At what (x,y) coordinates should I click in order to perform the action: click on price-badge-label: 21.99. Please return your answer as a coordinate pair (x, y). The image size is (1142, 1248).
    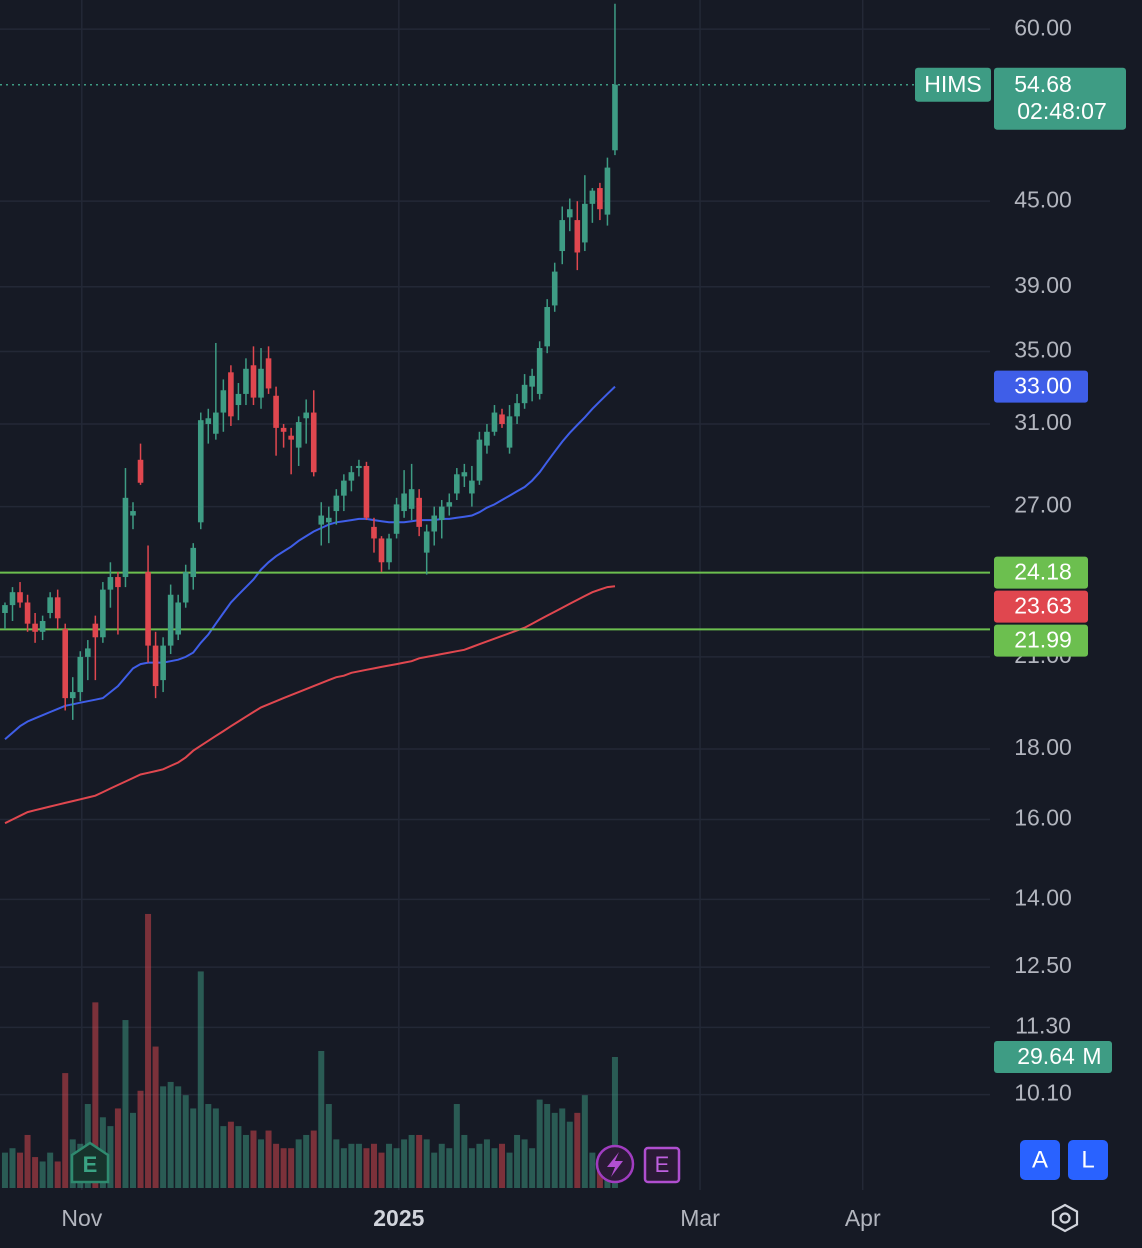
    Looking at the image, I should click on (1043, 640).